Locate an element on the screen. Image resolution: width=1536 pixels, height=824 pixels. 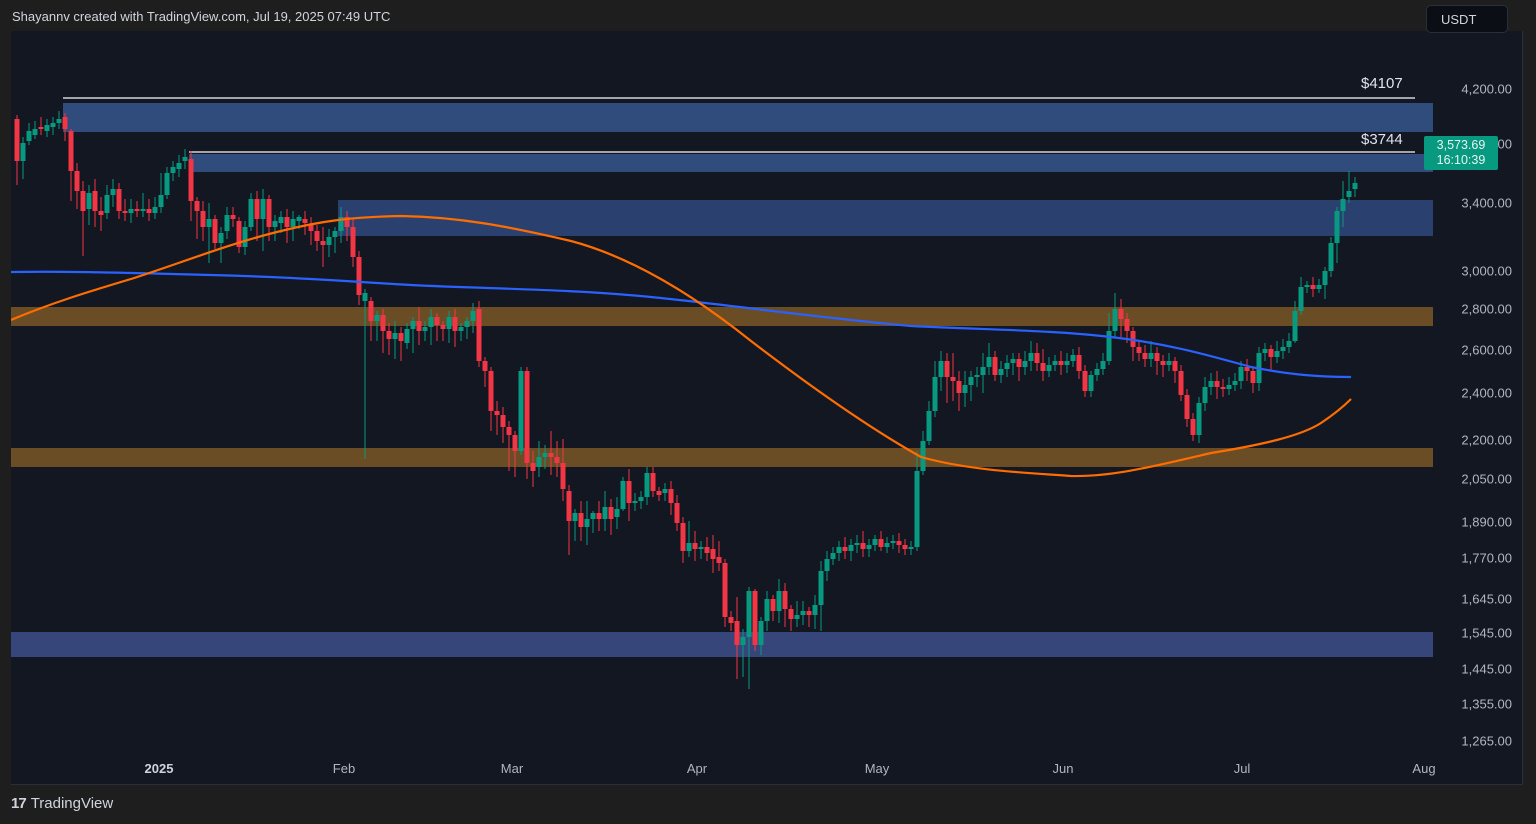
time-tick: Apr is located at coordinates (697, 768).